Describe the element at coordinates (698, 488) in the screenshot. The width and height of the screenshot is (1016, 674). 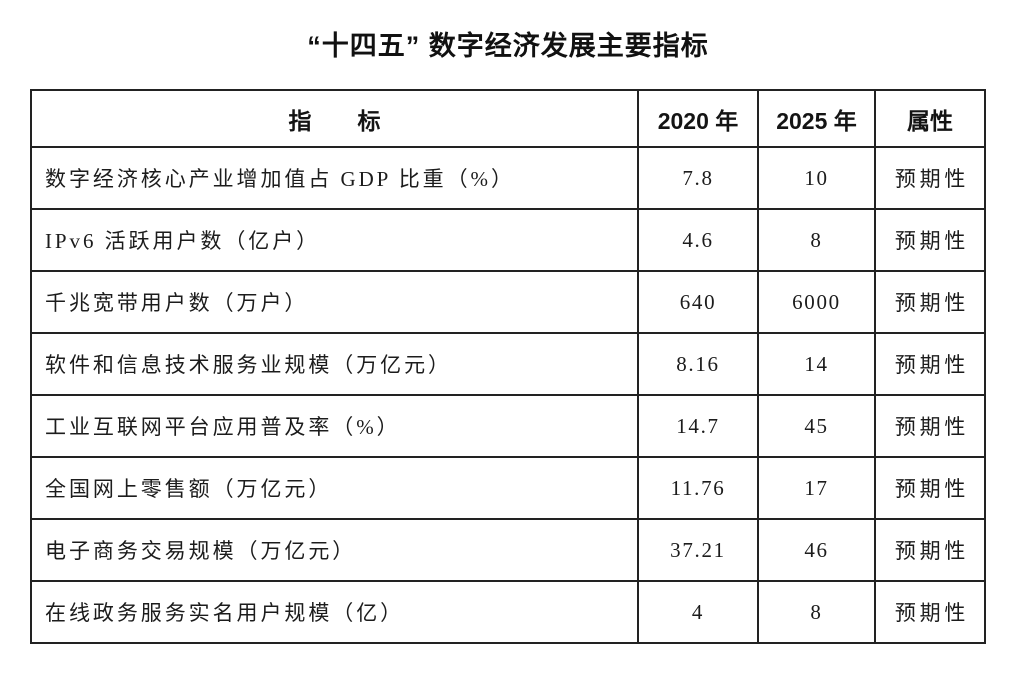
I see `value-2020-cell: 11.76` at that location.